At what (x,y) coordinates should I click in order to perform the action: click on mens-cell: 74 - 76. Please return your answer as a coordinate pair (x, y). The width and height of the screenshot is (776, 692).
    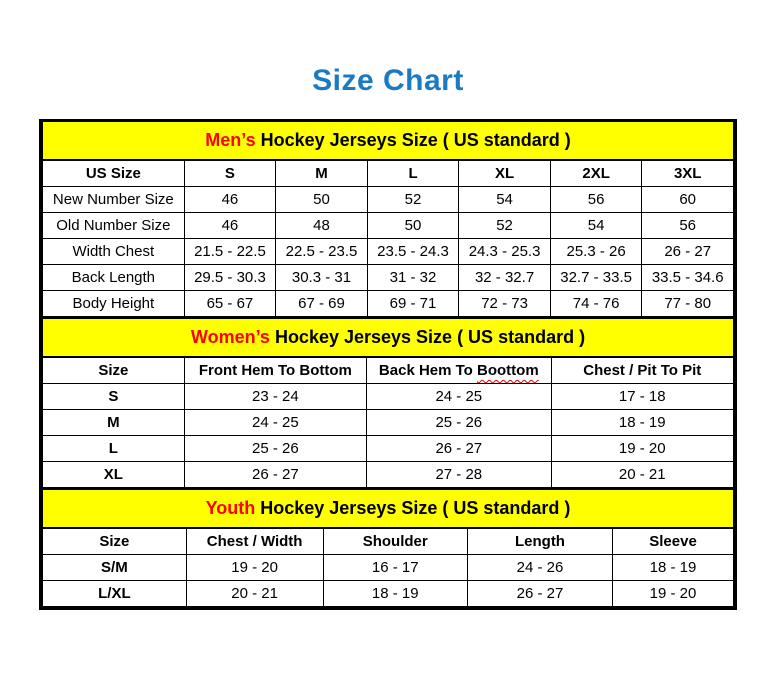
    Looking at the image, I should click on (596, 303).